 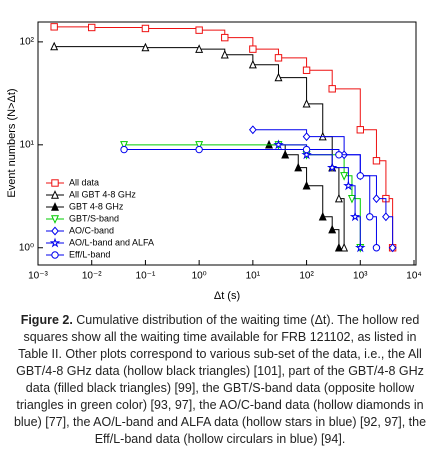 What do you see at coordinates (102, 194) in the screenshot?
I see `legend-label: All GBT 4-8 GHz` at bounding box center [102, 194].